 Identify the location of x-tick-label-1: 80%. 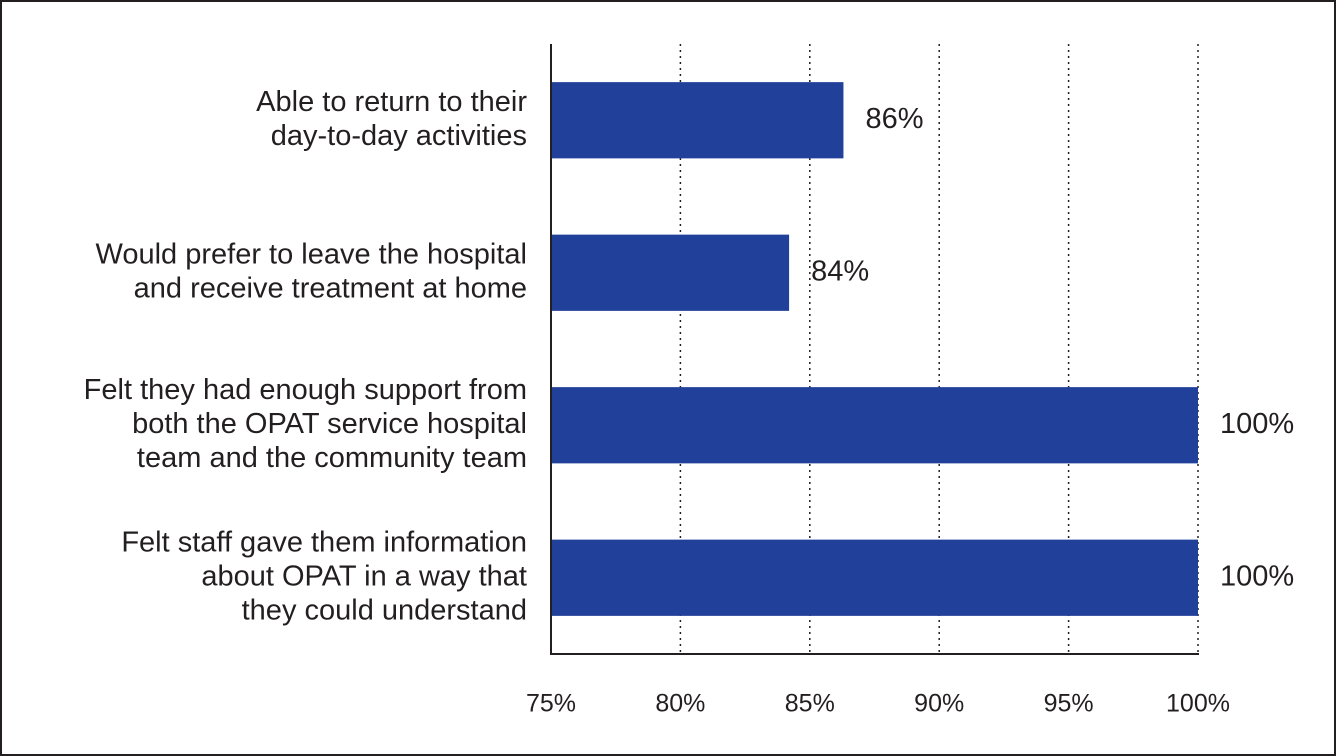
(680, 704).